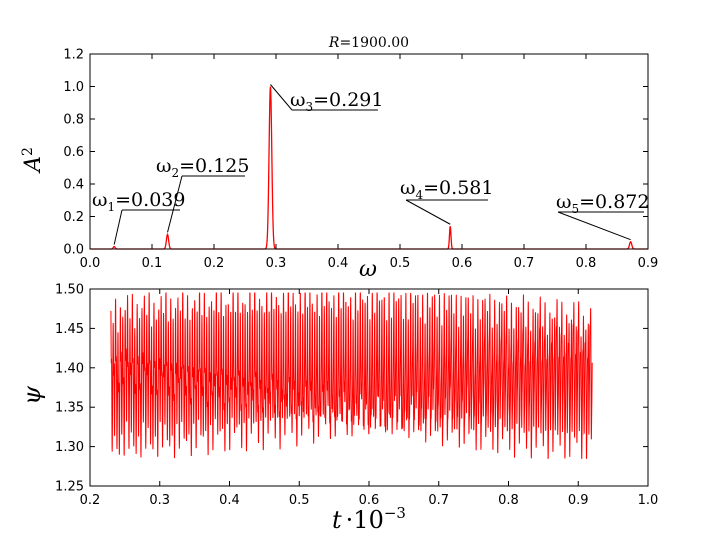  I want to click on spectrum-x-tick-label: 0.3, so click(276, 263).